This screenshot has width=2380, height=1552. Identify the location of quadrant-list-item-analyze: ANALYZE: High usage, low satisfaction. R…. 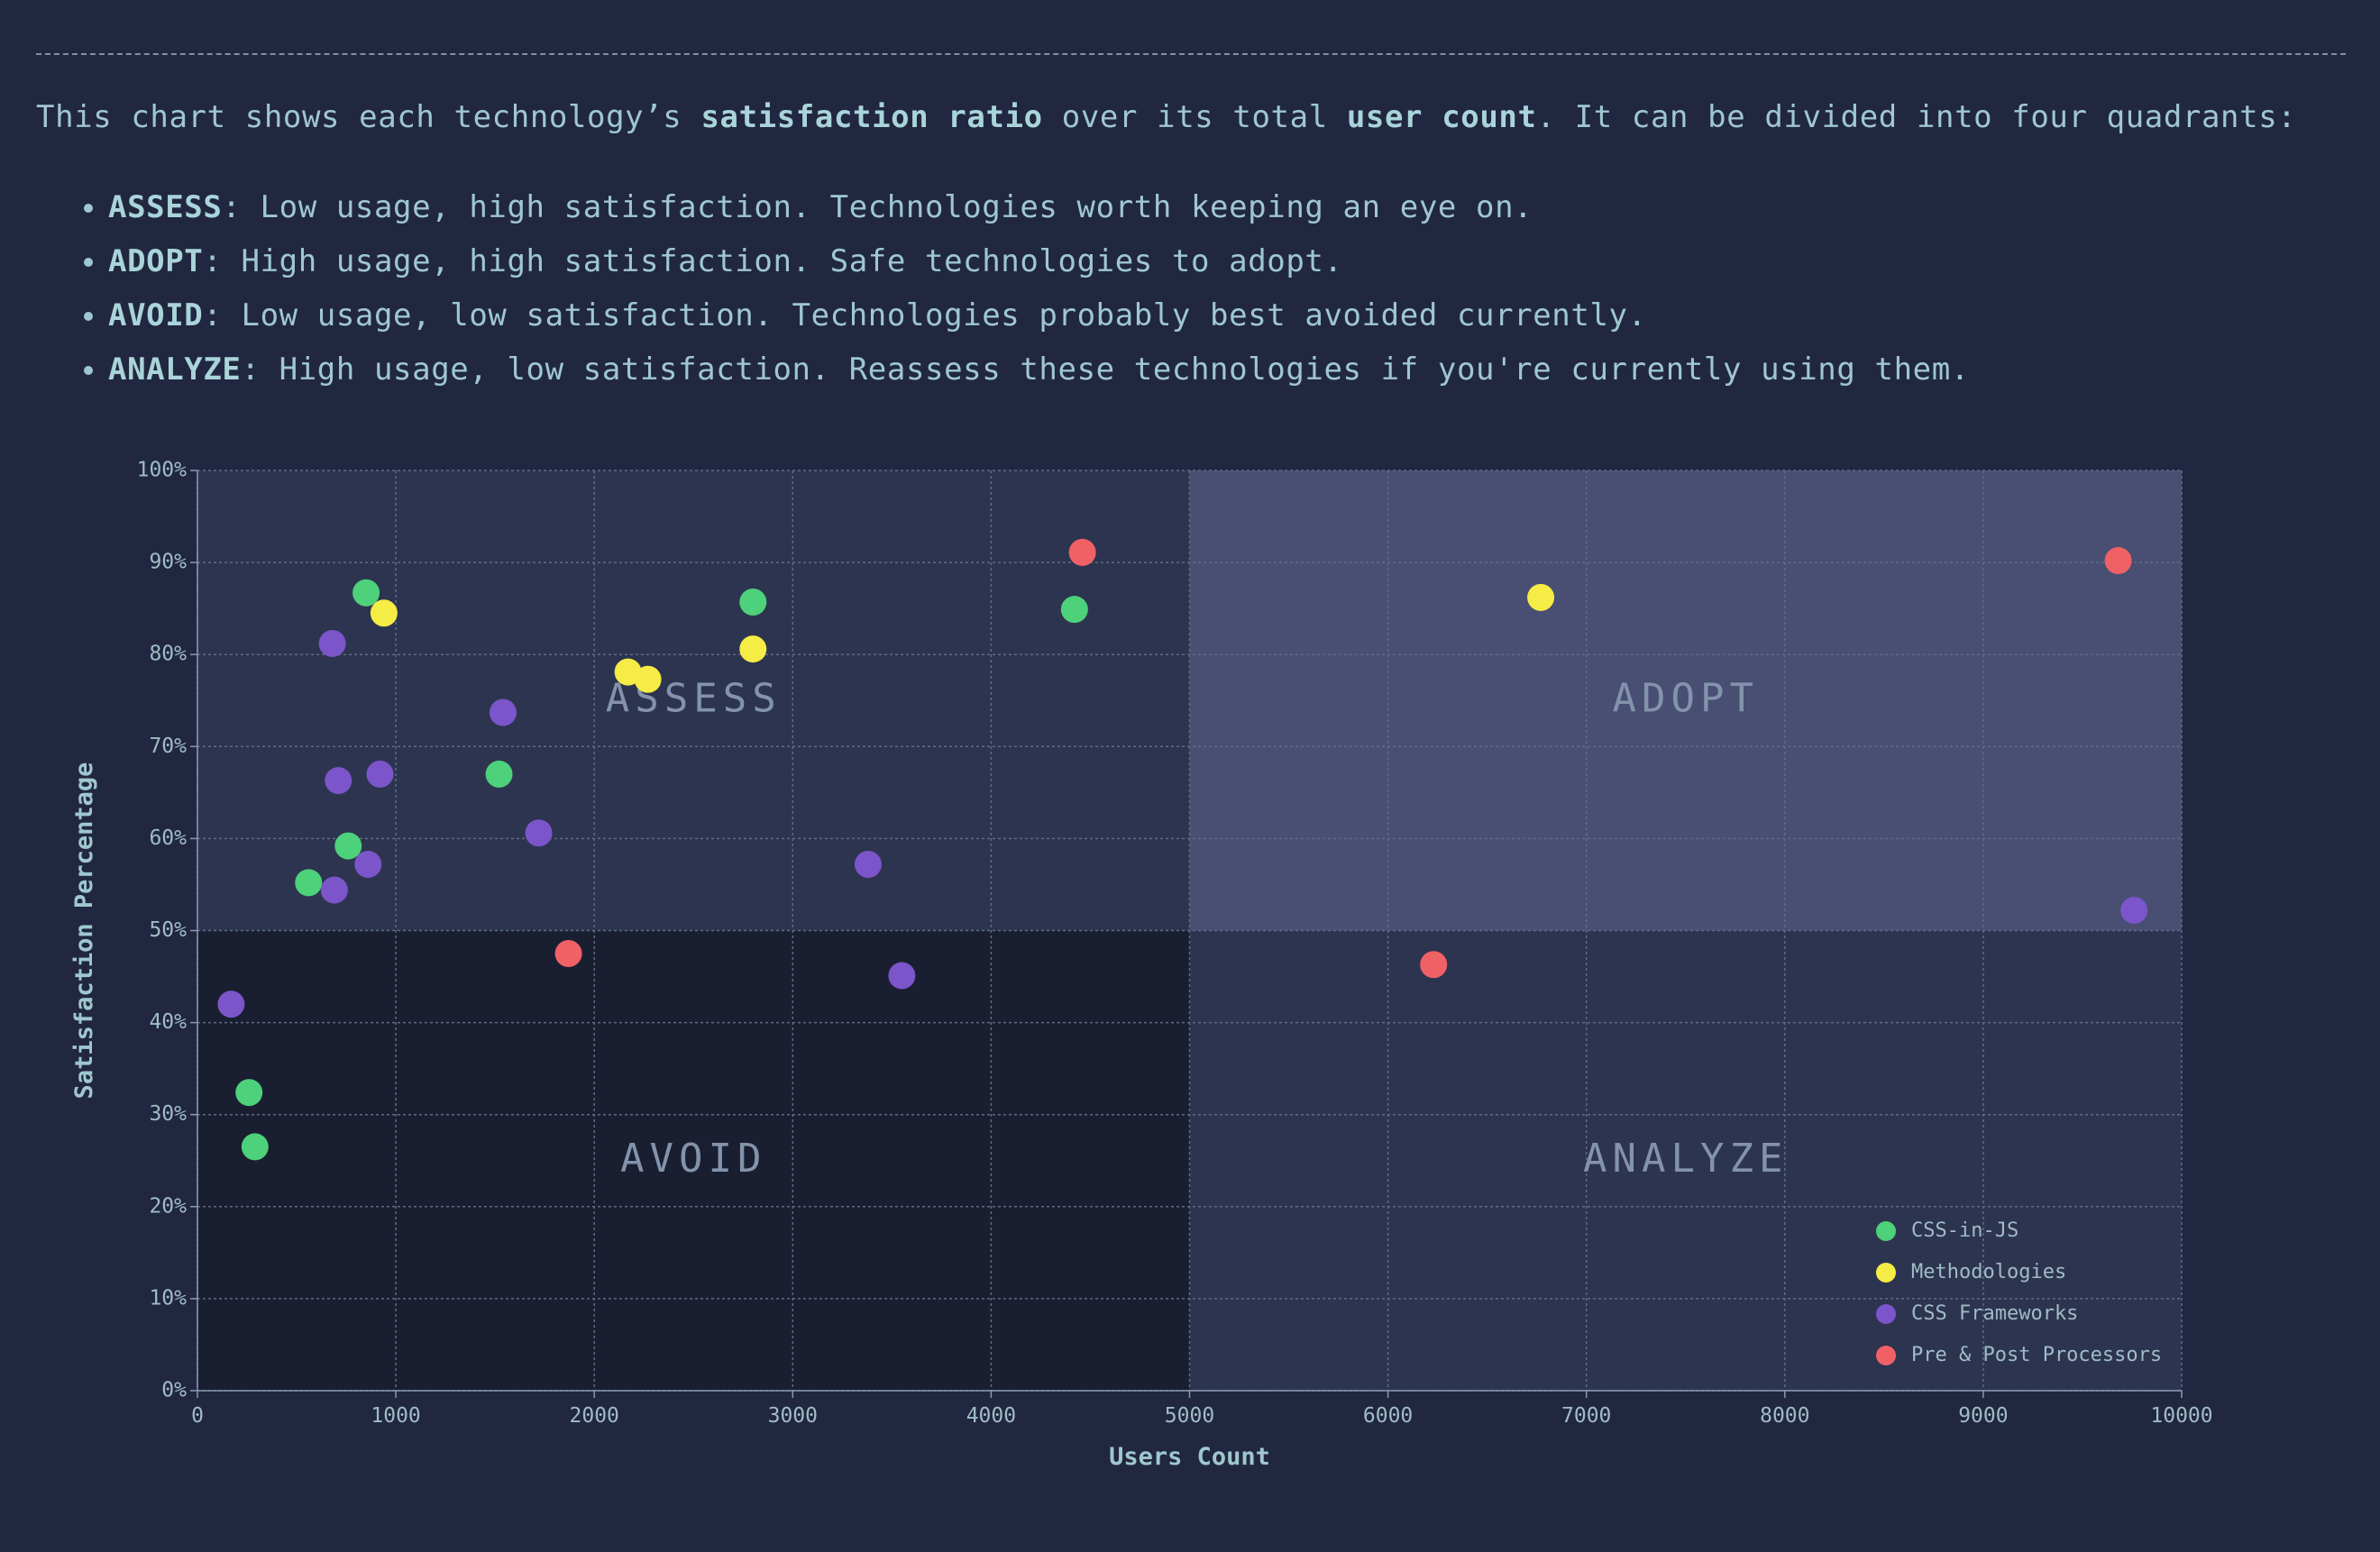
(1039, 369).